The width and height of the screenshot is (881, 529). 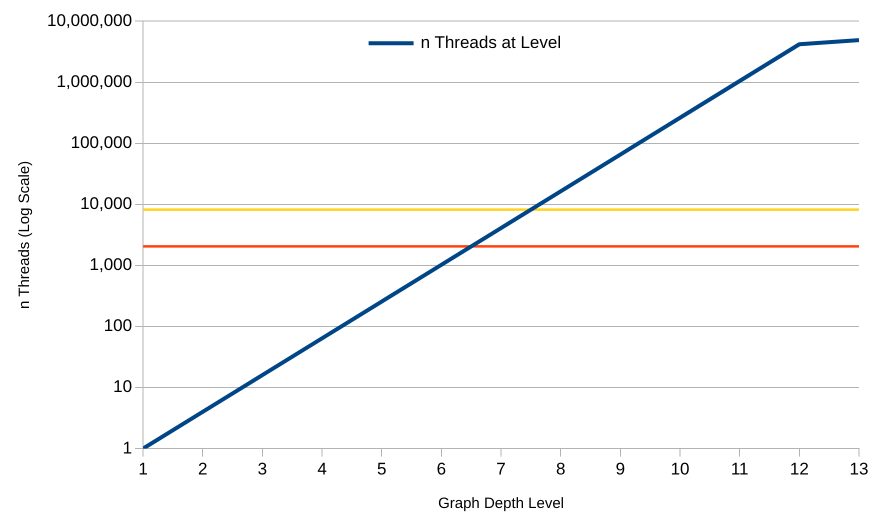 What do you see at coordinates (127, 448) in the screenshot?
I see `y-tick-label: 1` at bounding box center [127, 448].